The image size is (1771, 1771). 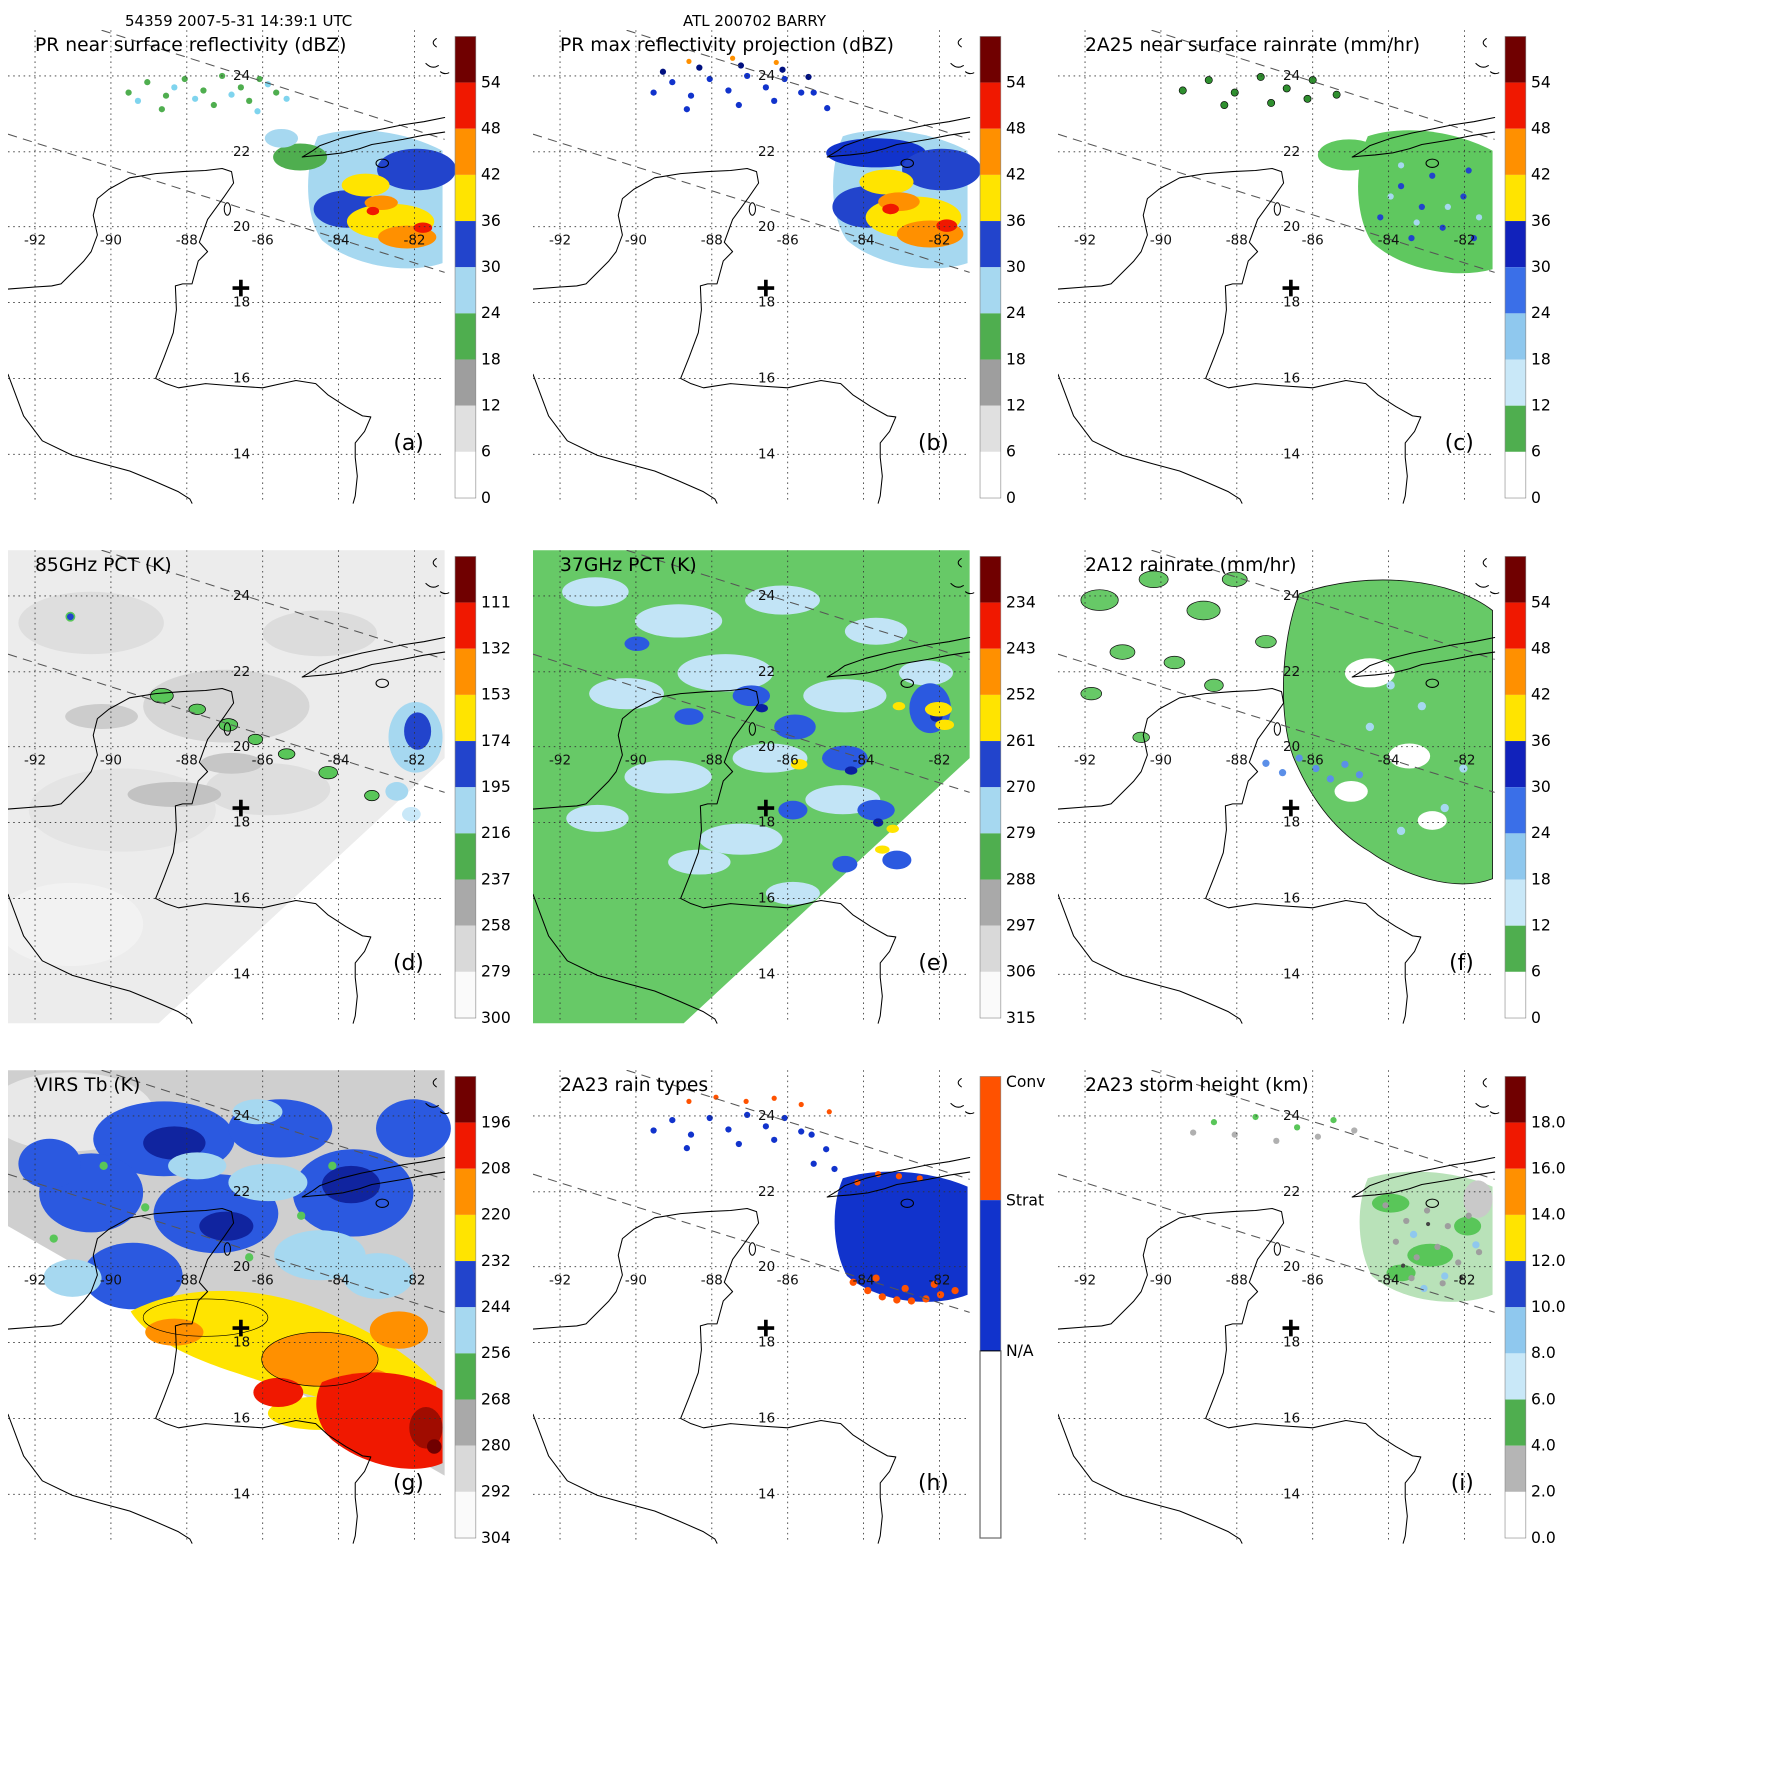 I want to click on map-e: 37GHz PCT (K) (e), so click(x=785, y=794).